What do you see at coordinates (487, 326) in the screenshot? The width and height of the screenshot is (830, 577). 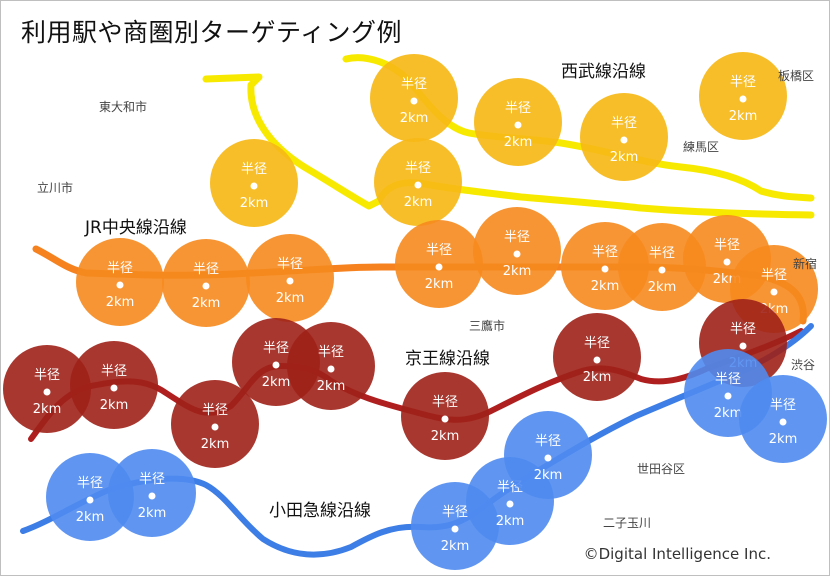 I see `place-mitaka: 三鷹市` at bounding box center [487, 326].